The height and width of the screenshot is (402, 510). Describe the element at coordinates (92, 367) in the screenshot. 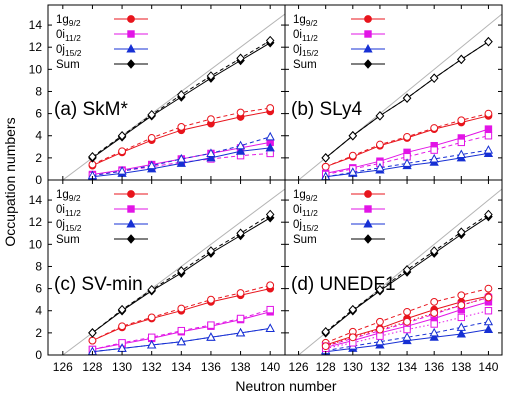

I see `x-tick-label: 128` at that location.